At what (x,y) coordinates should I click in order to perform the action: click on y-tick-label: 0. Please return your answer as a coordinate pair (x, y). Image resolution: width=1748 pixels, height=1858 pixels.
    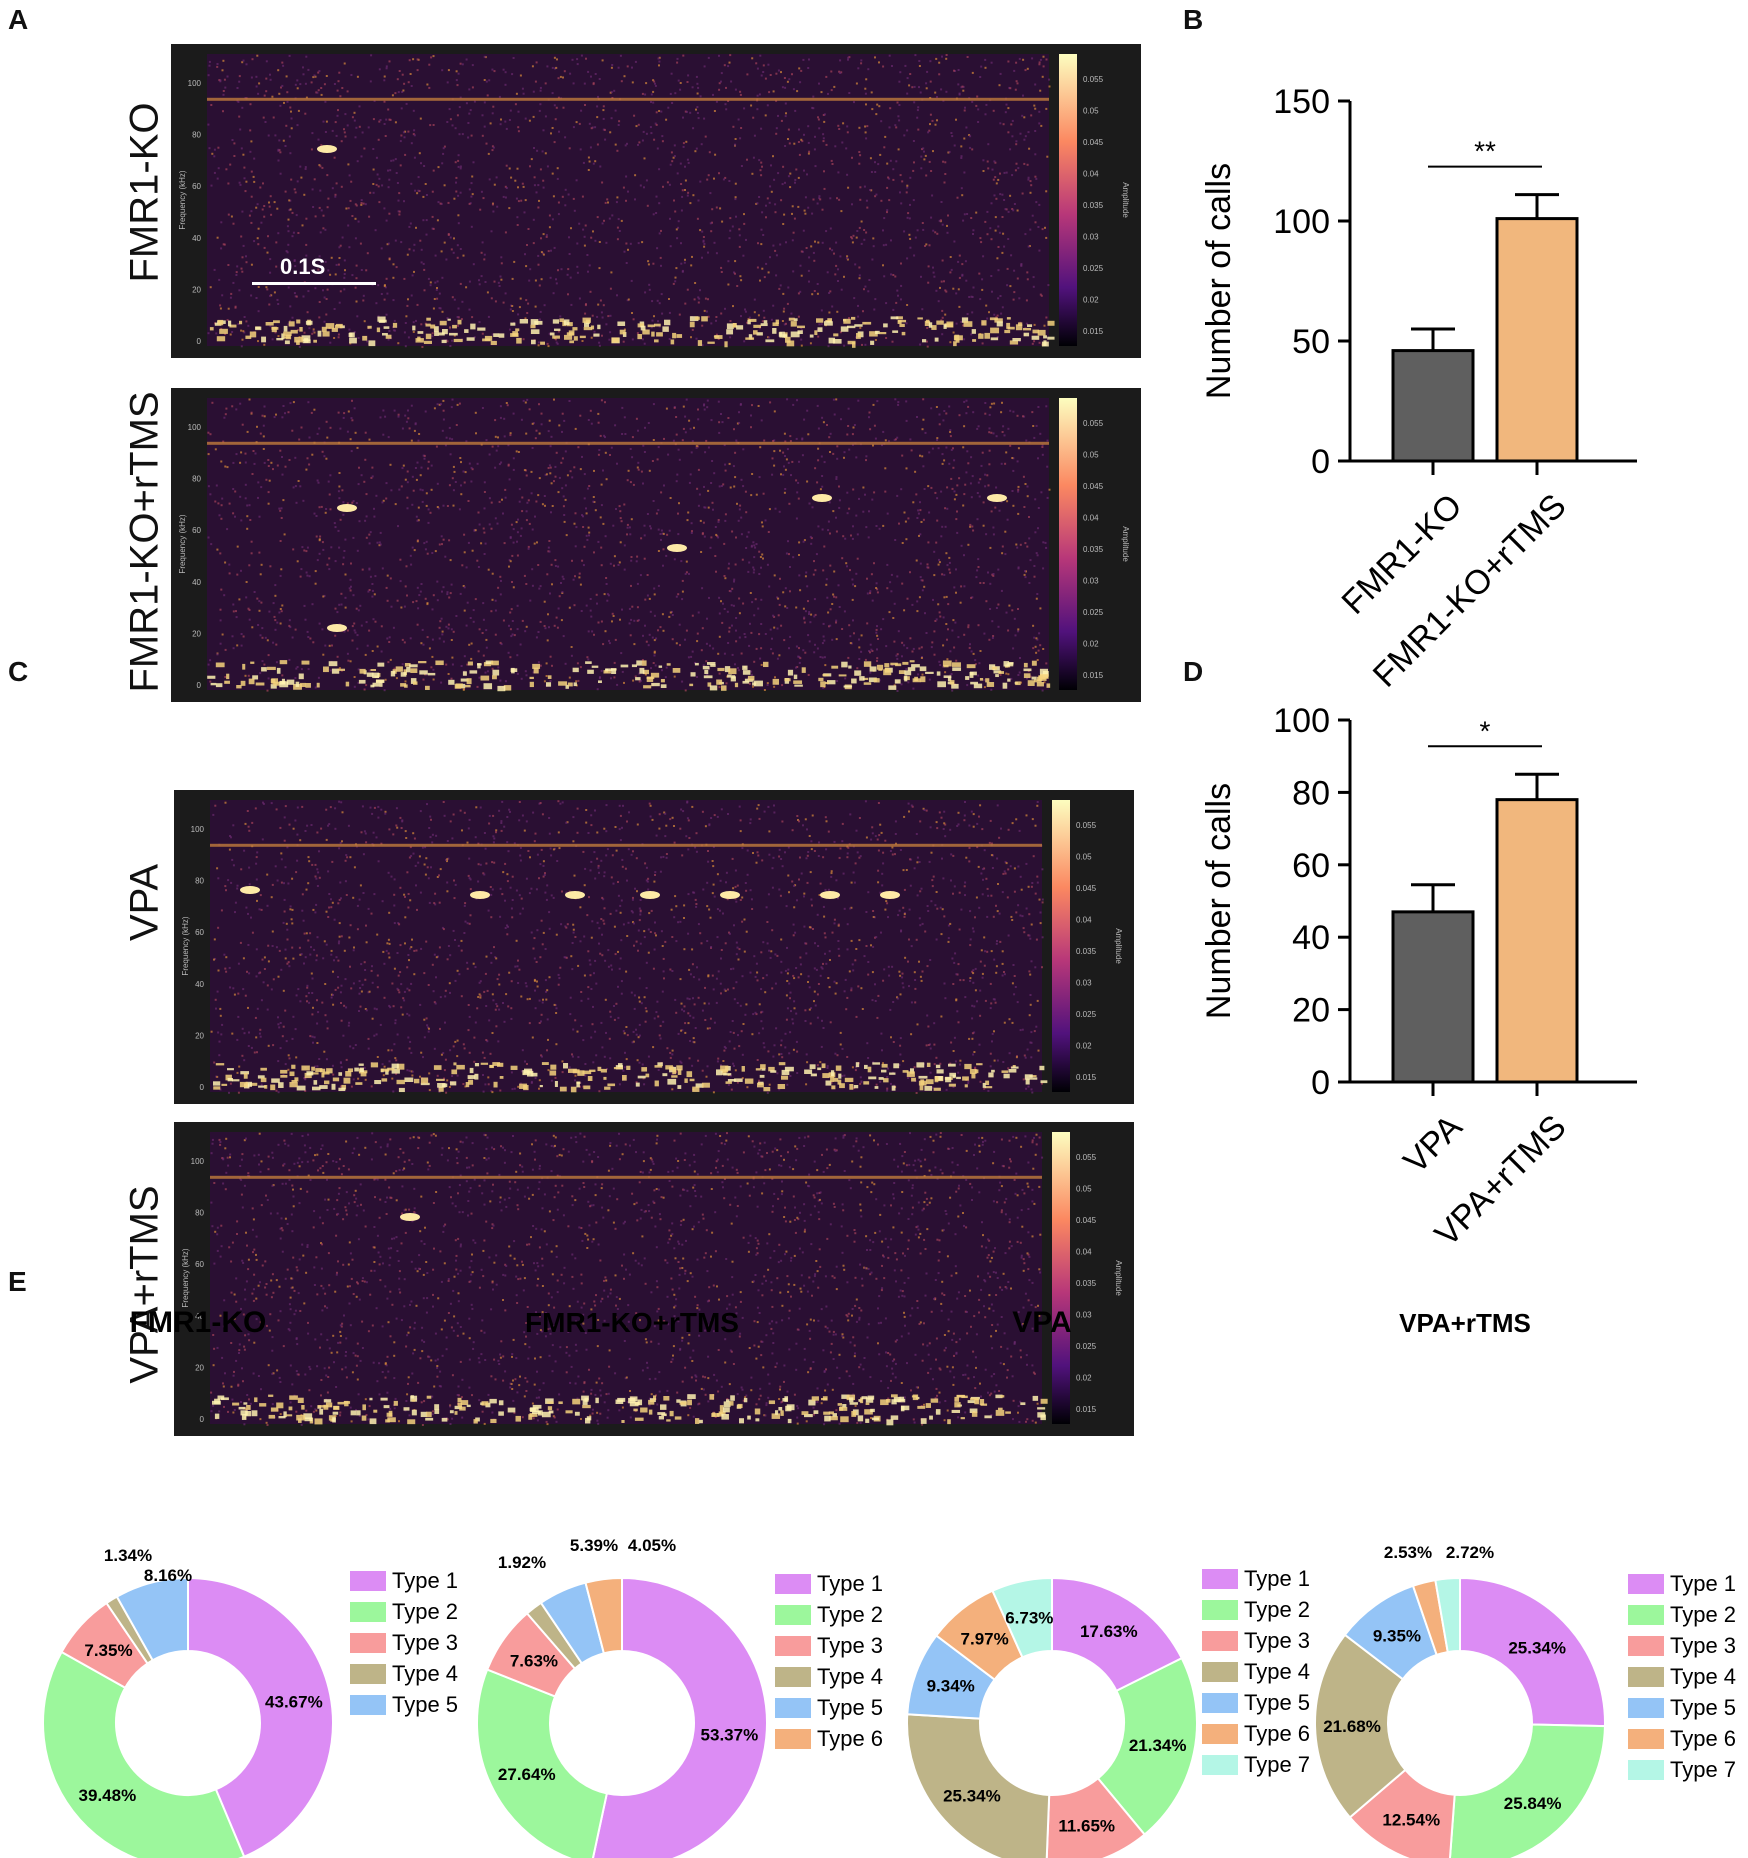
    Looking at the image, I should click on (1320, 1083).